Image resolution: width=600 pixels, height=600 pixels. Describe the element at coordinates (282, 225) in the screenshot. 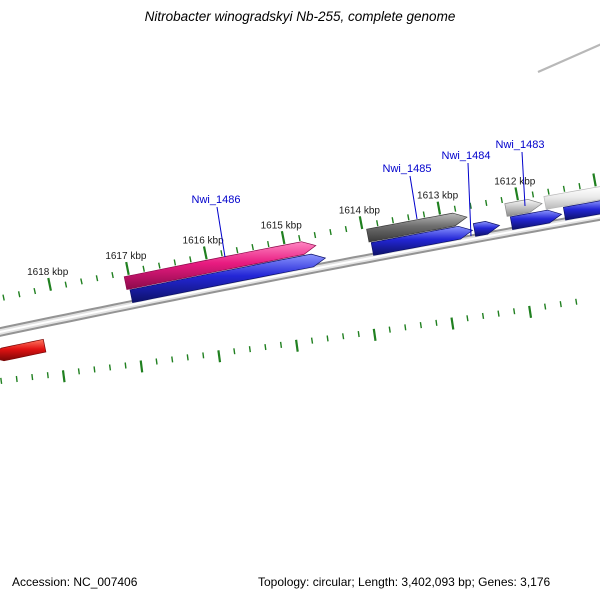

I see `position-label: 1615 kbp` at that location.